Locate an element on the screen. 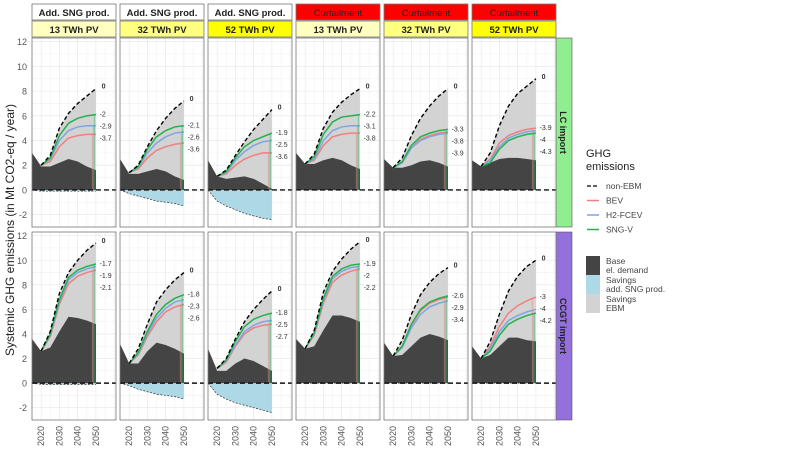  legend-label: add. SNG prod. is located at coordinates (635, 289).